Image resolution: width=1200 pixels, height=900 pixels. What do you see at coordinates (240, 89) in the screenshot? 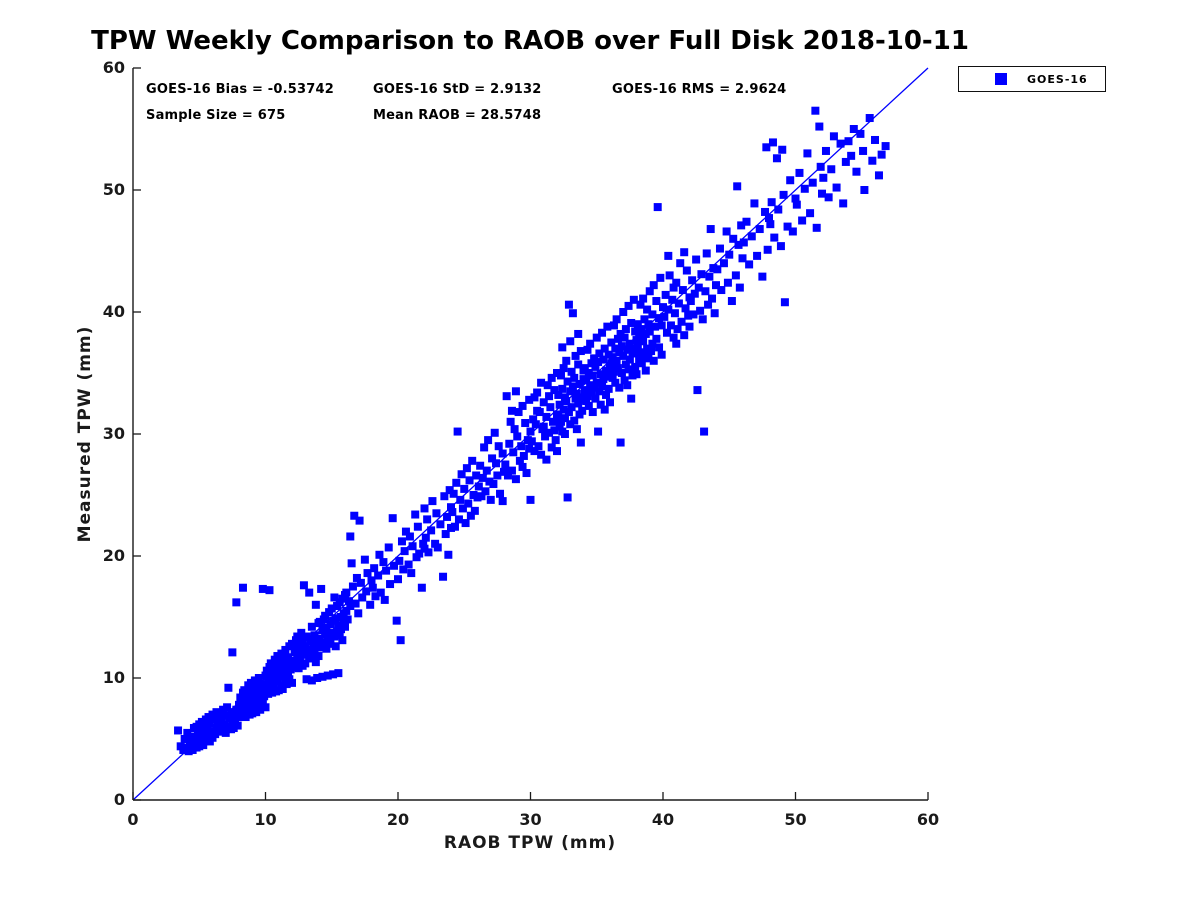
I see `stat-bias: GOES-16 Bias = -0.53742` at bounding box center [240, 89].